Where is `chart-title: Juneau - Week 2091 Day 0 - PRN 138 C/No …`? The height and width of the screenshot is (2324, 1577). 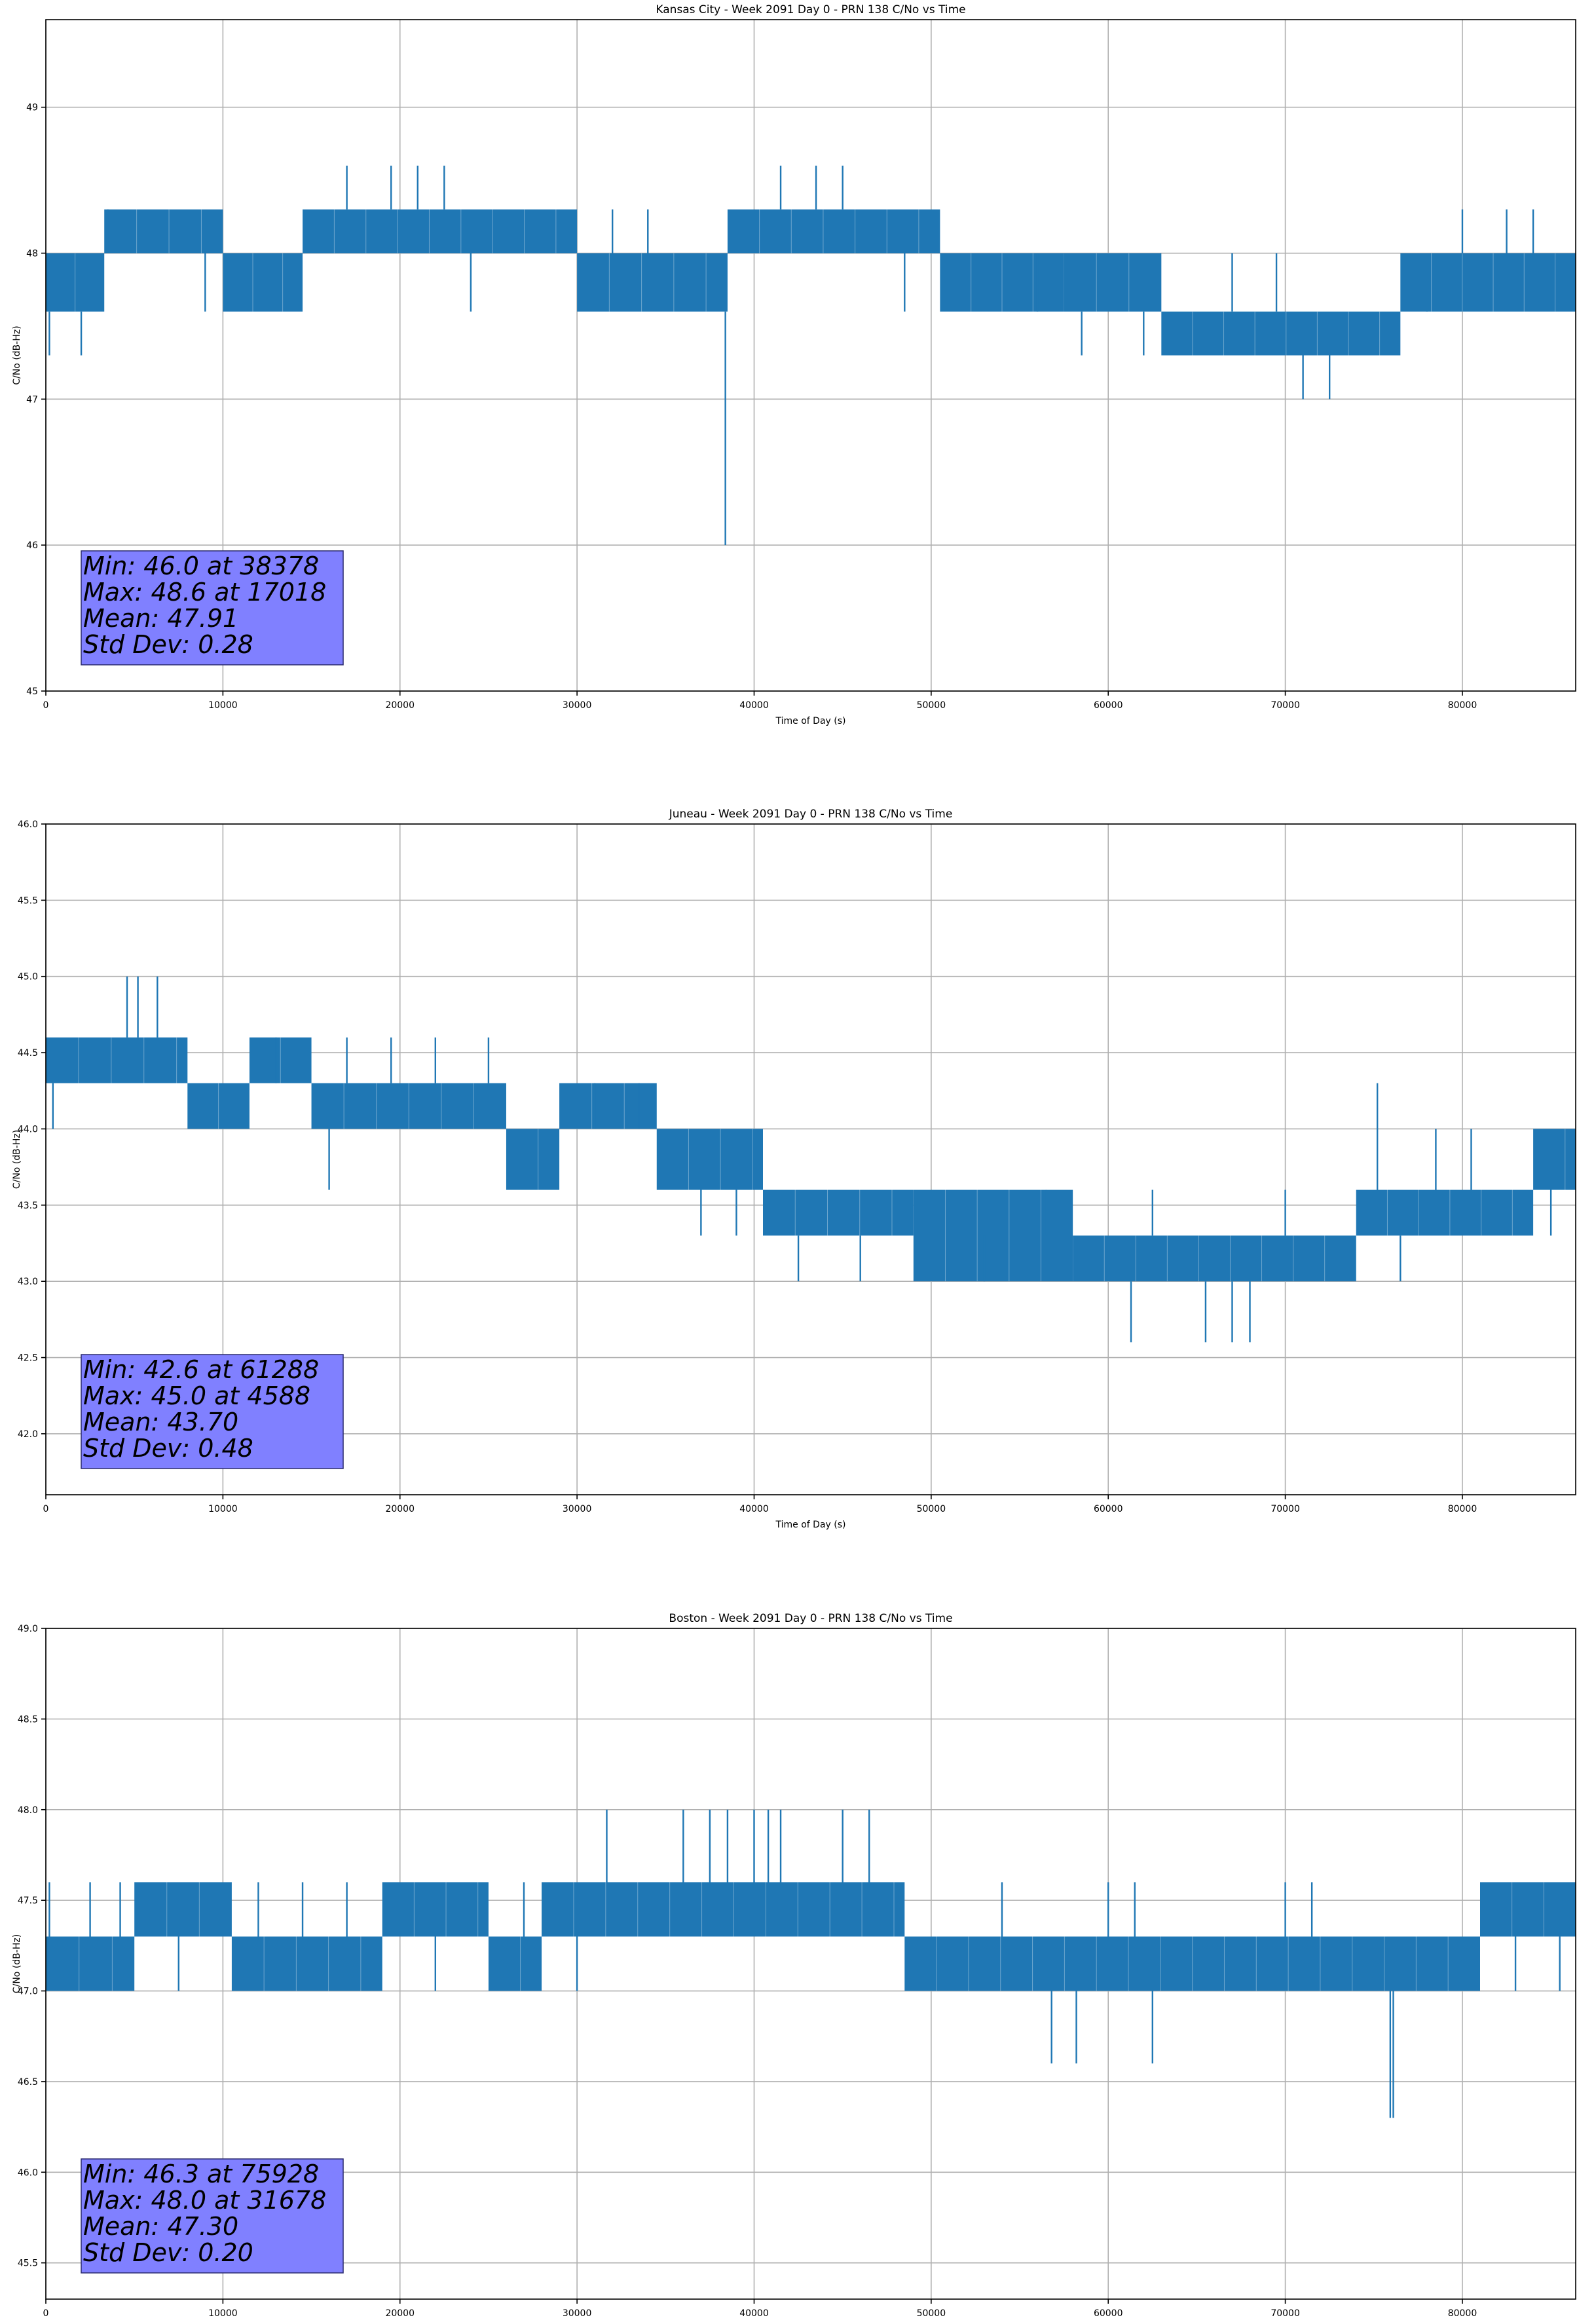
chart-title: Juneau - Week 2091 Day 0 - PRN 138 C/No … is located at coordinates (811, 814).